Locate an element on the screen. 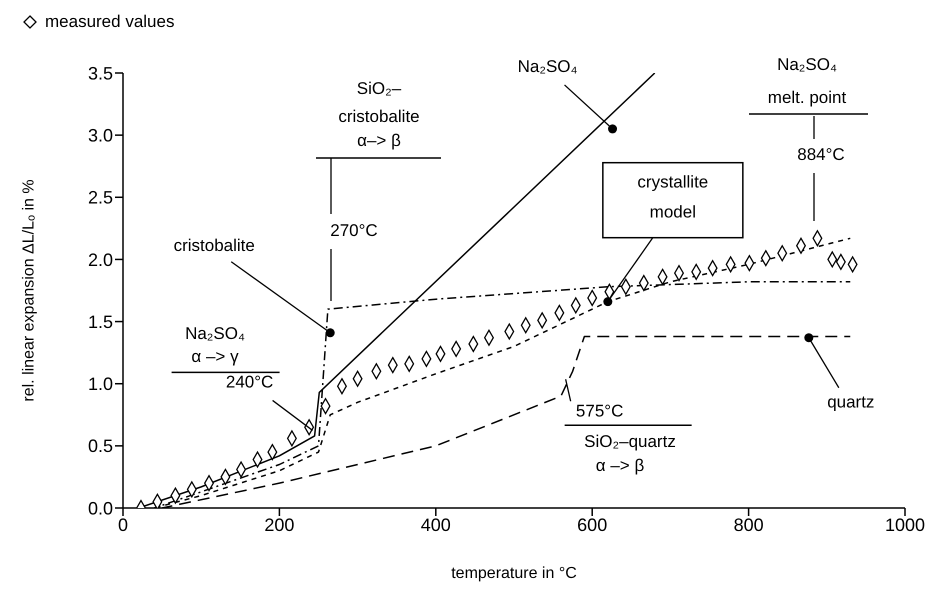  annotation: crystallite model is located at coordinates (672, 197).